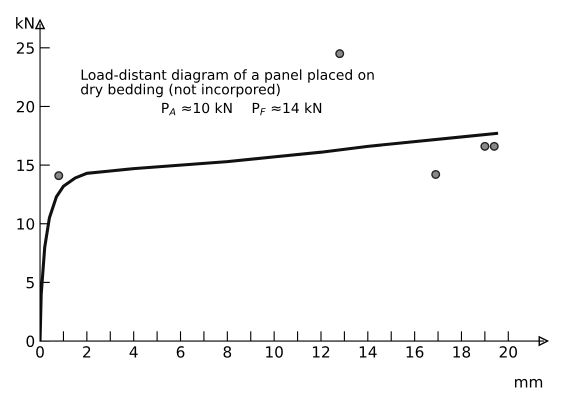  I want to click on y-tick-label: 15, so click(25, 166).